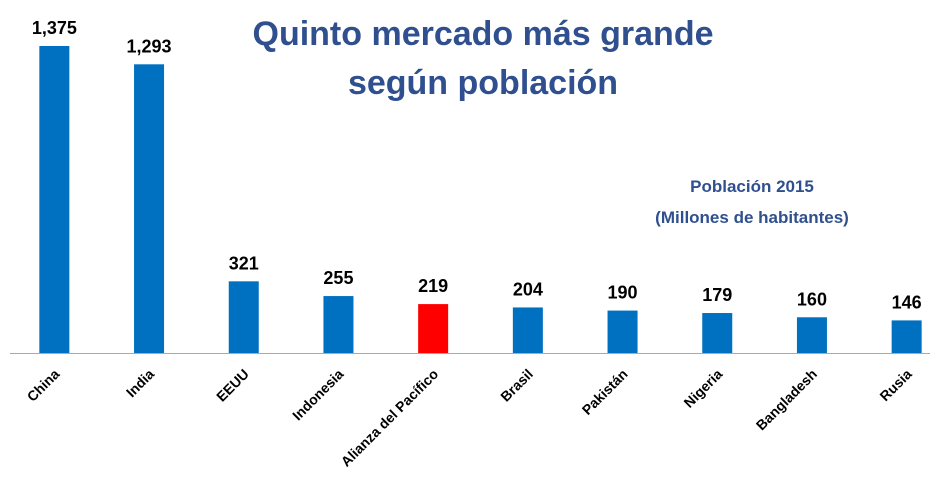  What do you see at coordinates (786, 399) in the screenshot?
I see `x-tick-label: Bangladesh` at bounding box center [786, 399].